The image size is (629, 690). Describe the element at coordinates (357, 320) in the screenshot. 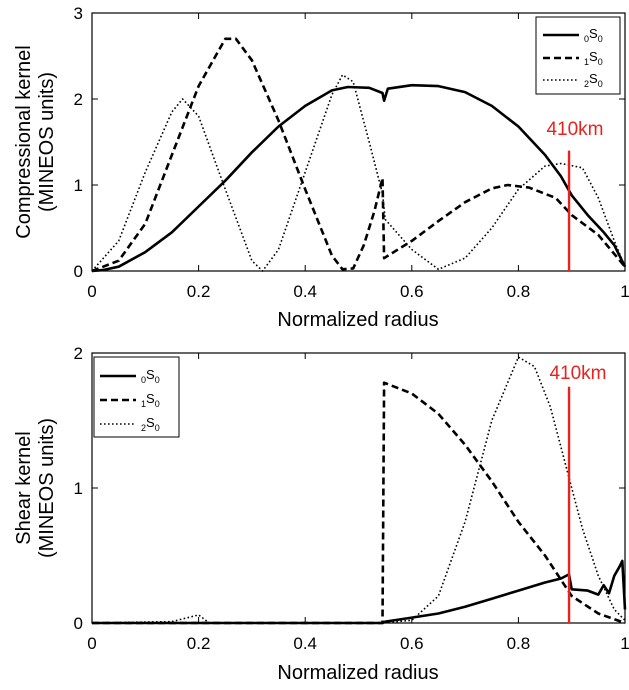

I see `compressional-xlabel: Normalized radius` at that location.